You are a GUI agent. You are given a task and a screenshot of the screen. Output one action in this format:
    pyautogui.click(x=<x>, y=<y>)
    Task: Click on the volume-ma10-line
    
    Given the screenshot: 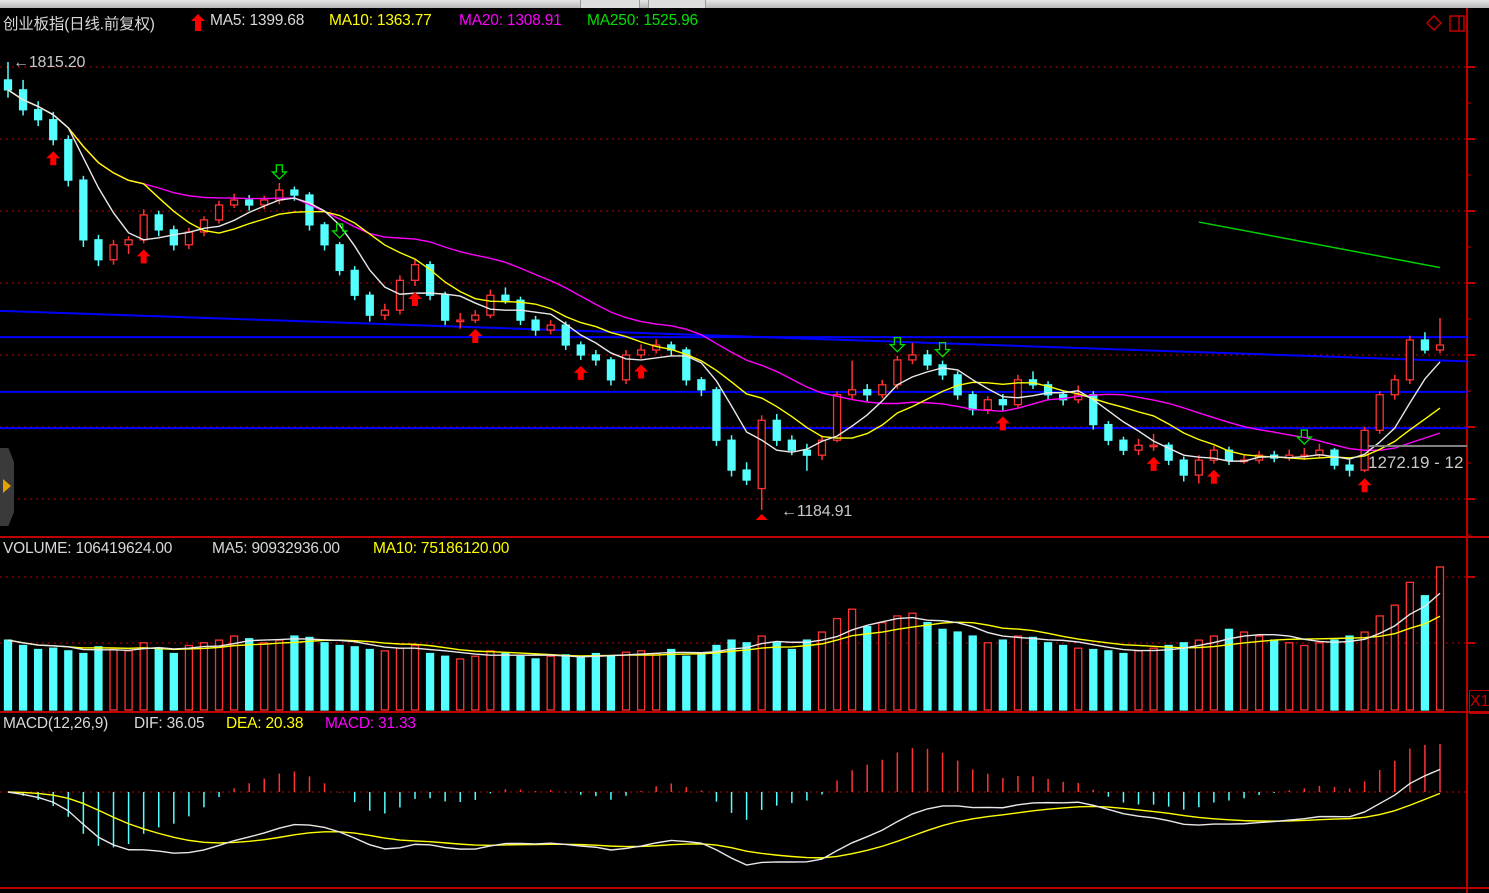 What is the action you would take?
    pyautogui.click(x=724, y=636)
    